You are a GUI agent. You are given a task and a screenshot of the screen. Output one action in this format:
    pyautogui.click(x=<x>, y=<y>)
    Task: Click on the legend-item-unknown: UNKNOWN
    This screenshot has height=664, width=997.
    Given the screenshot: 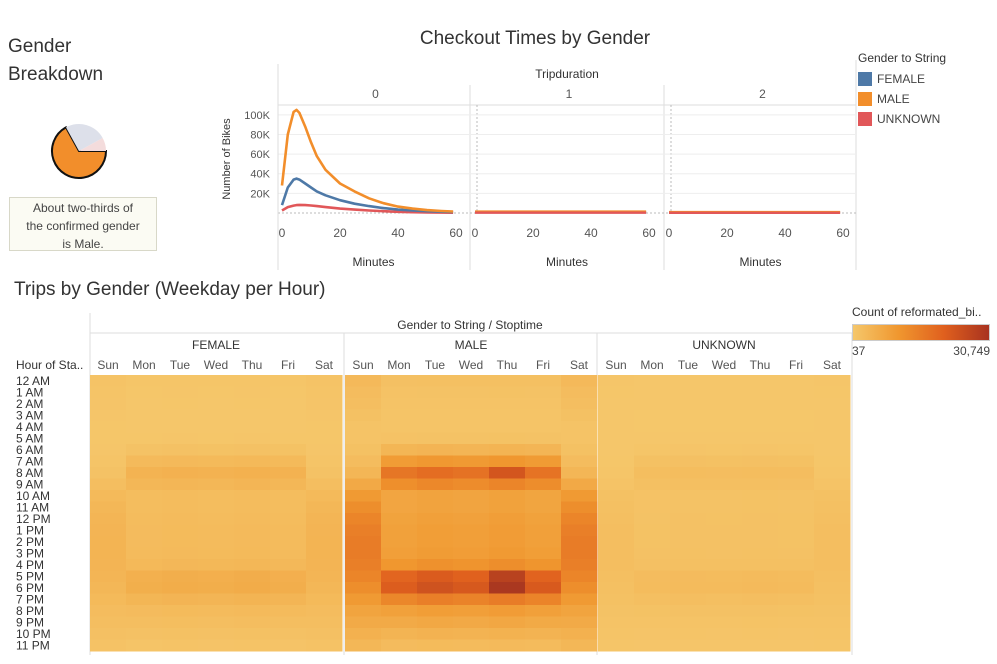 What is the action you would take?
    pyautogui.click(x=925, y=119)
    